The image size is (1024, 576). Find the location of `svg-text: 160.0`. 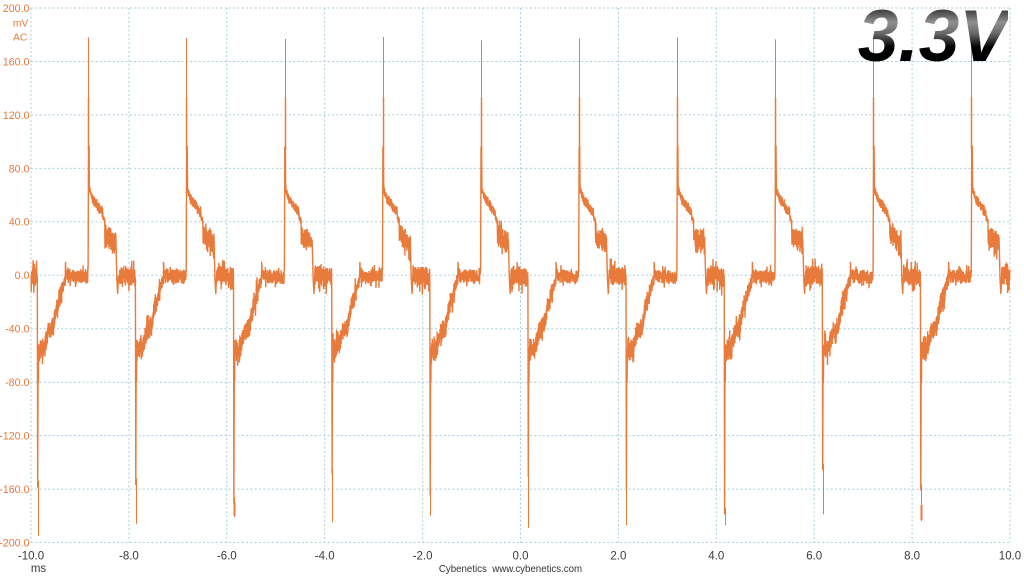

svg-text: 160.0 is located at coordinates (16, 62).